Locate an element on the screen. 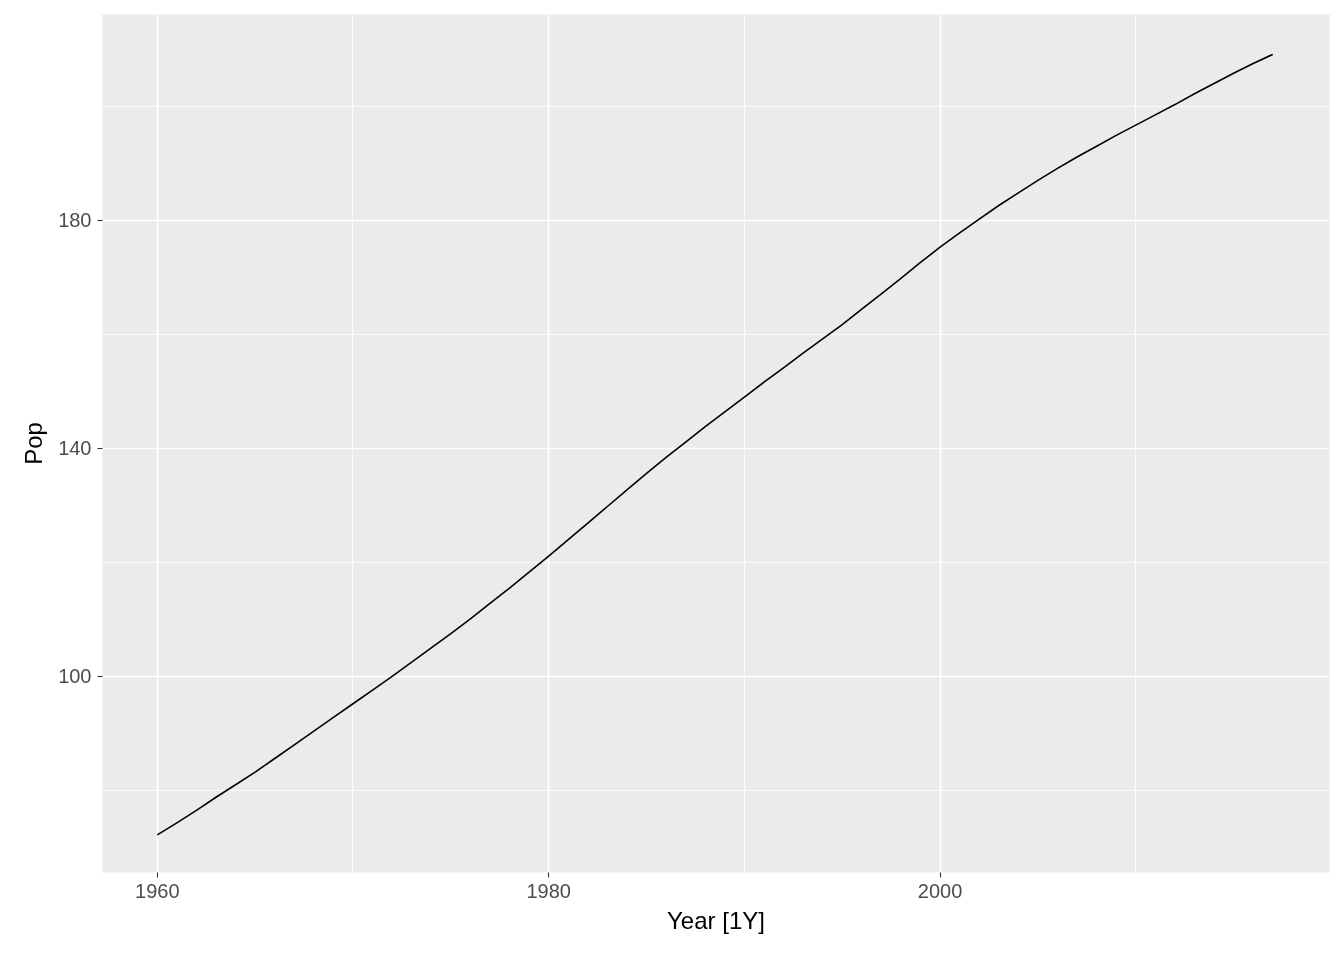 This screenshot has width=1344, height=960. x-axis-title: Year [1Y] is located at coordinates (716, 920).